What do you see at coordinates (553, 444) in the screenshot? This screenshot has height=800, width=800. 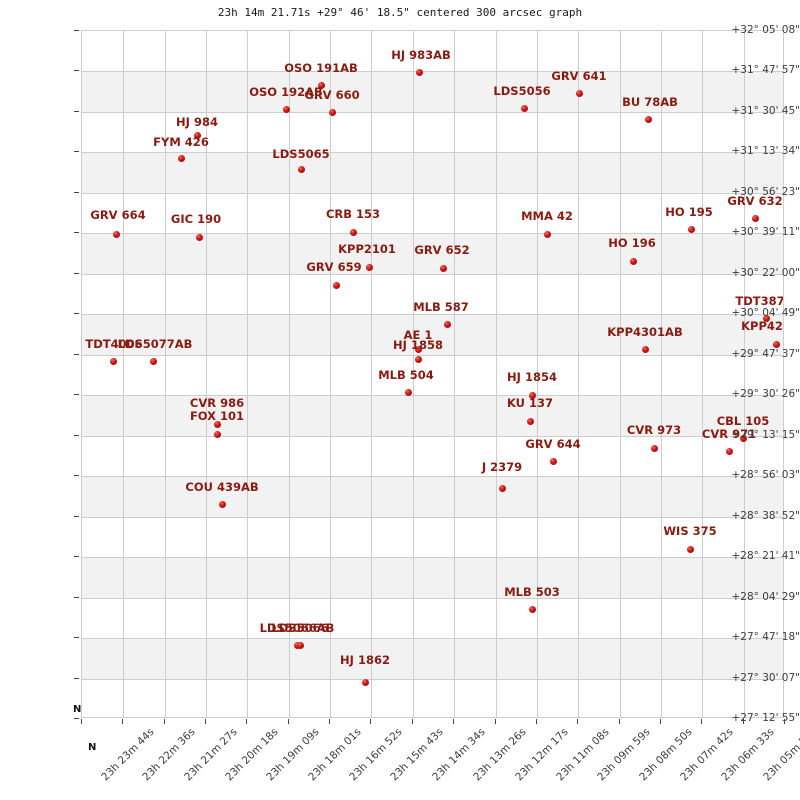 I see `data-point-label: GRV 644` at bounding box center [553, 444].